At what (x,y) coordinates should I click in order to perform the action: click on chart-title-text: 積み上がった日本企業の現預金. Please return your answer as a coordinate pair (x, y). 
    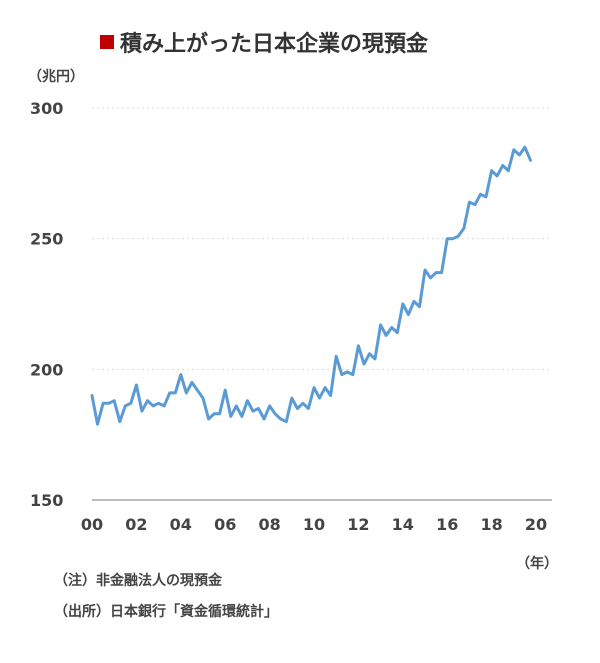
    Looking at the image, I should click on (274, 44).